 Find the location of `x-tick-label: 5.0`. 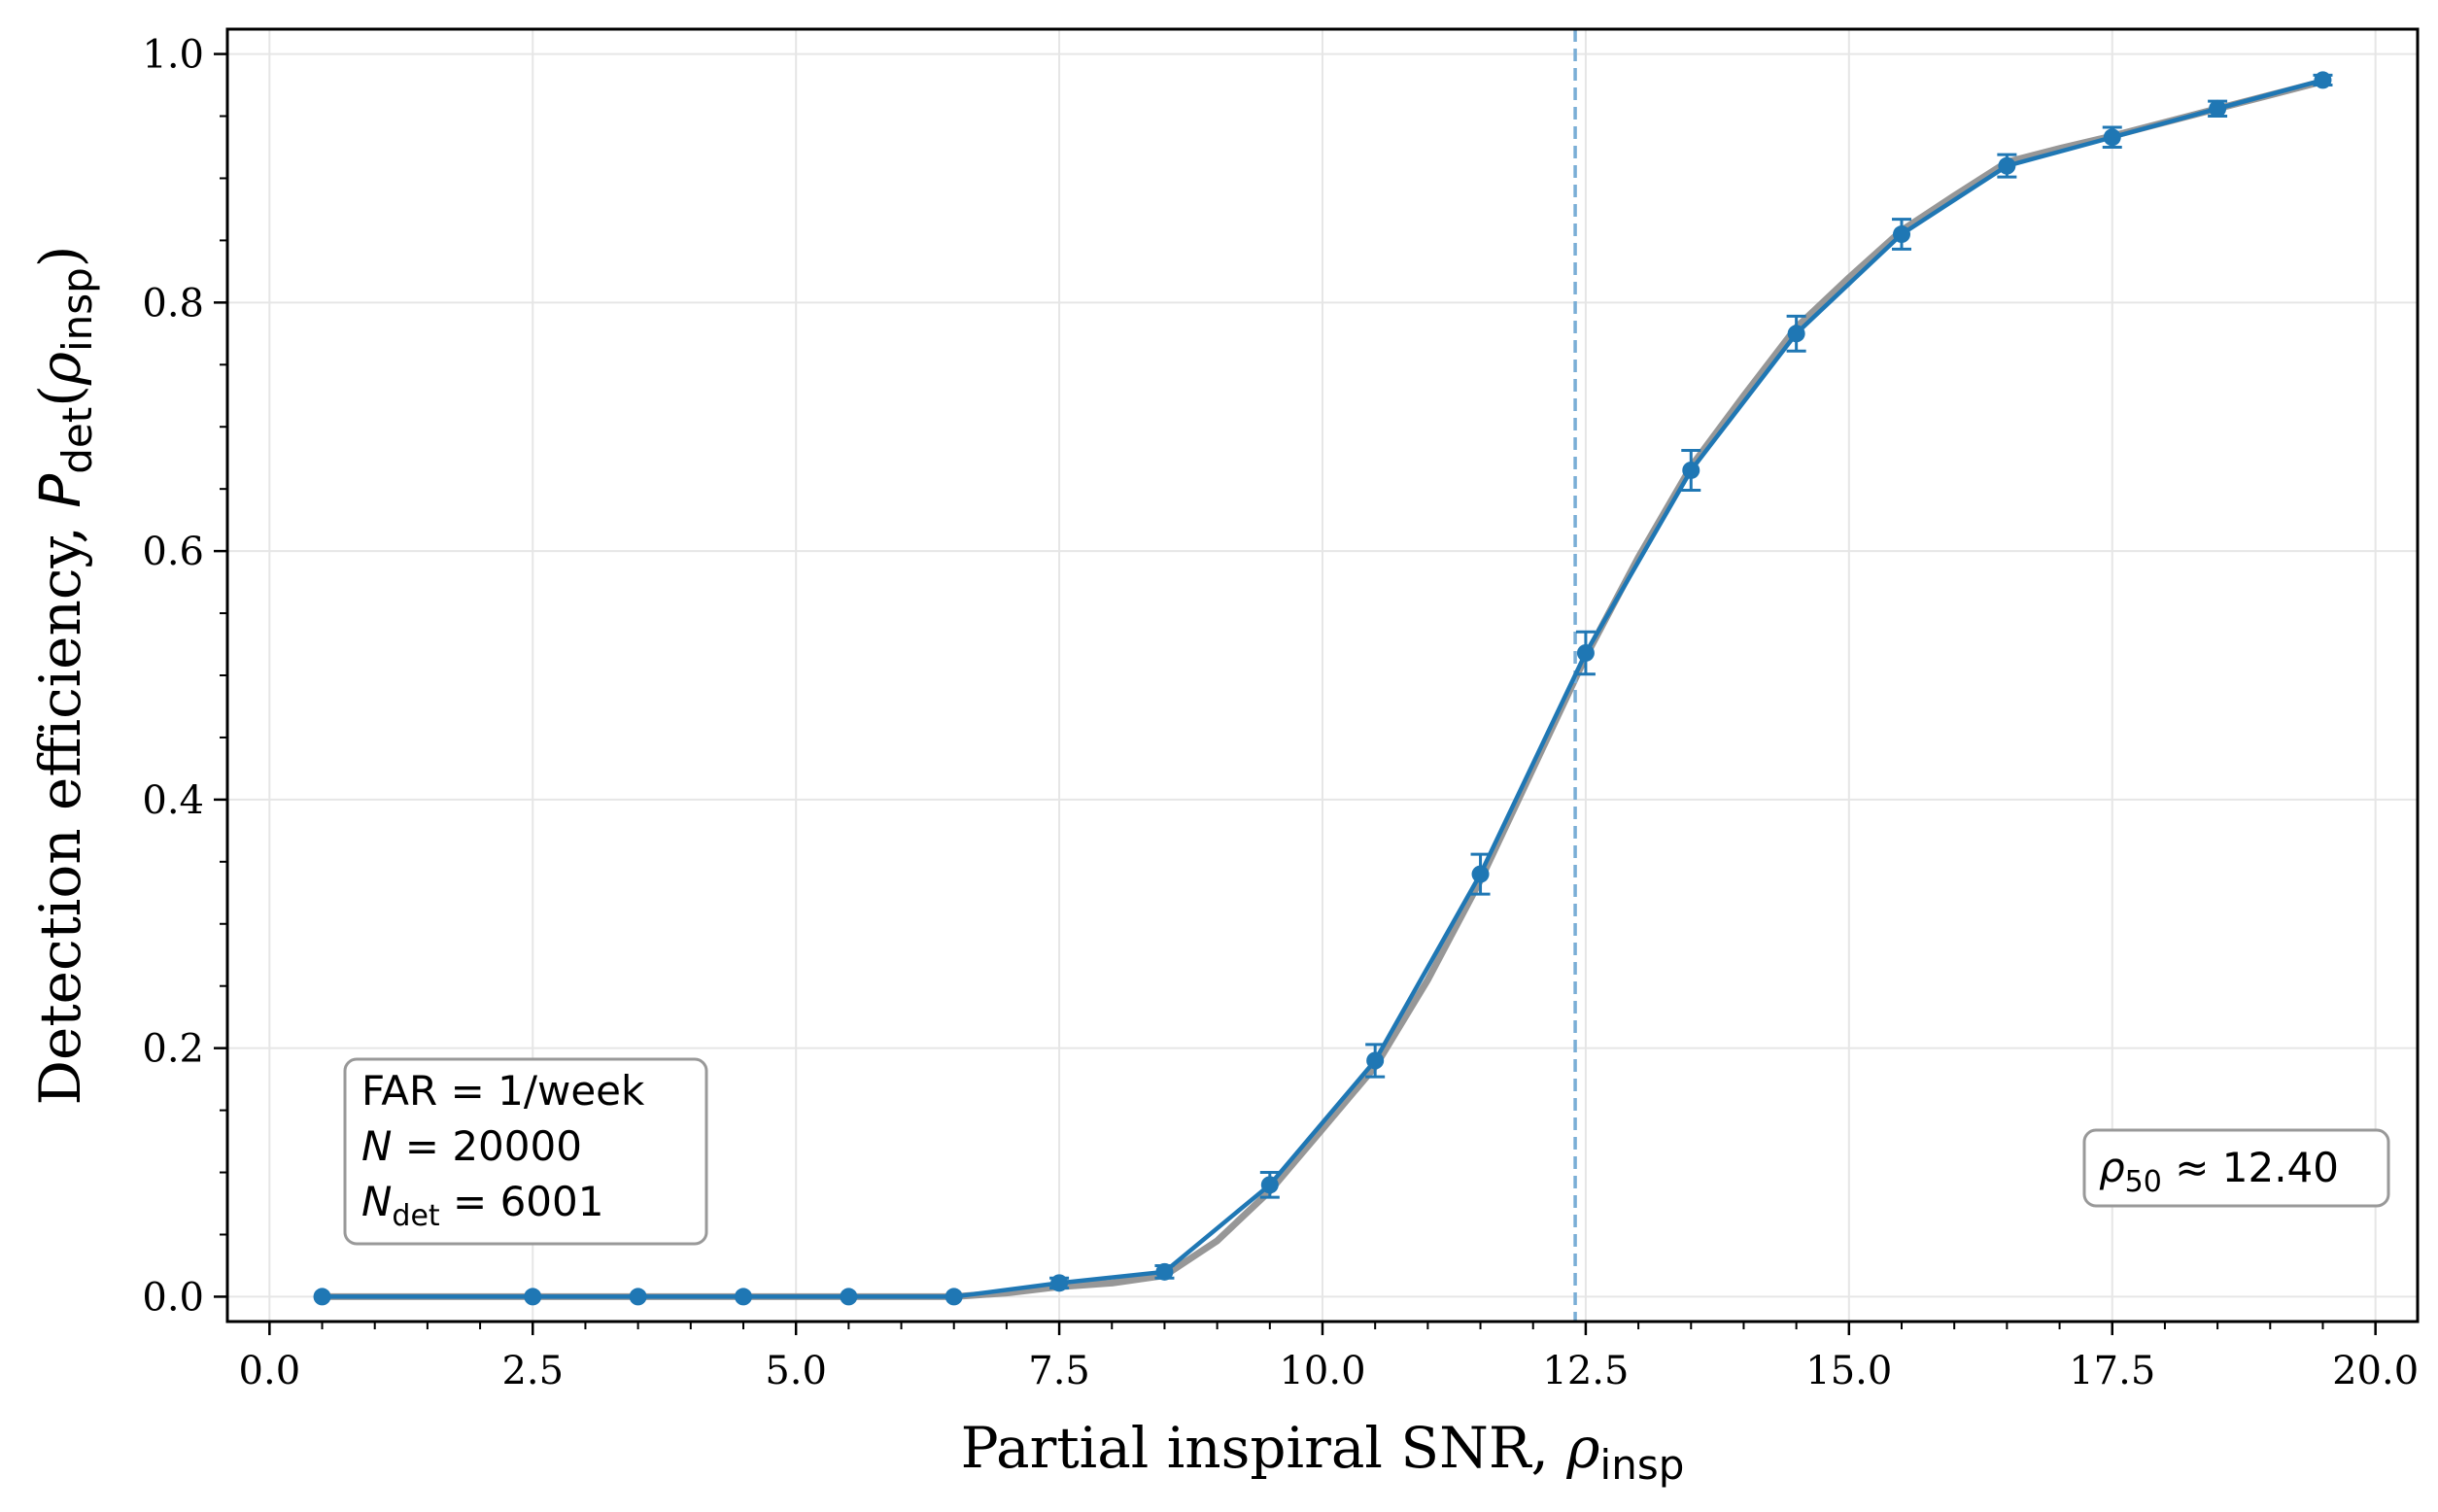

x-tick-label: 5.0 is located at coordinates (796, 1371).